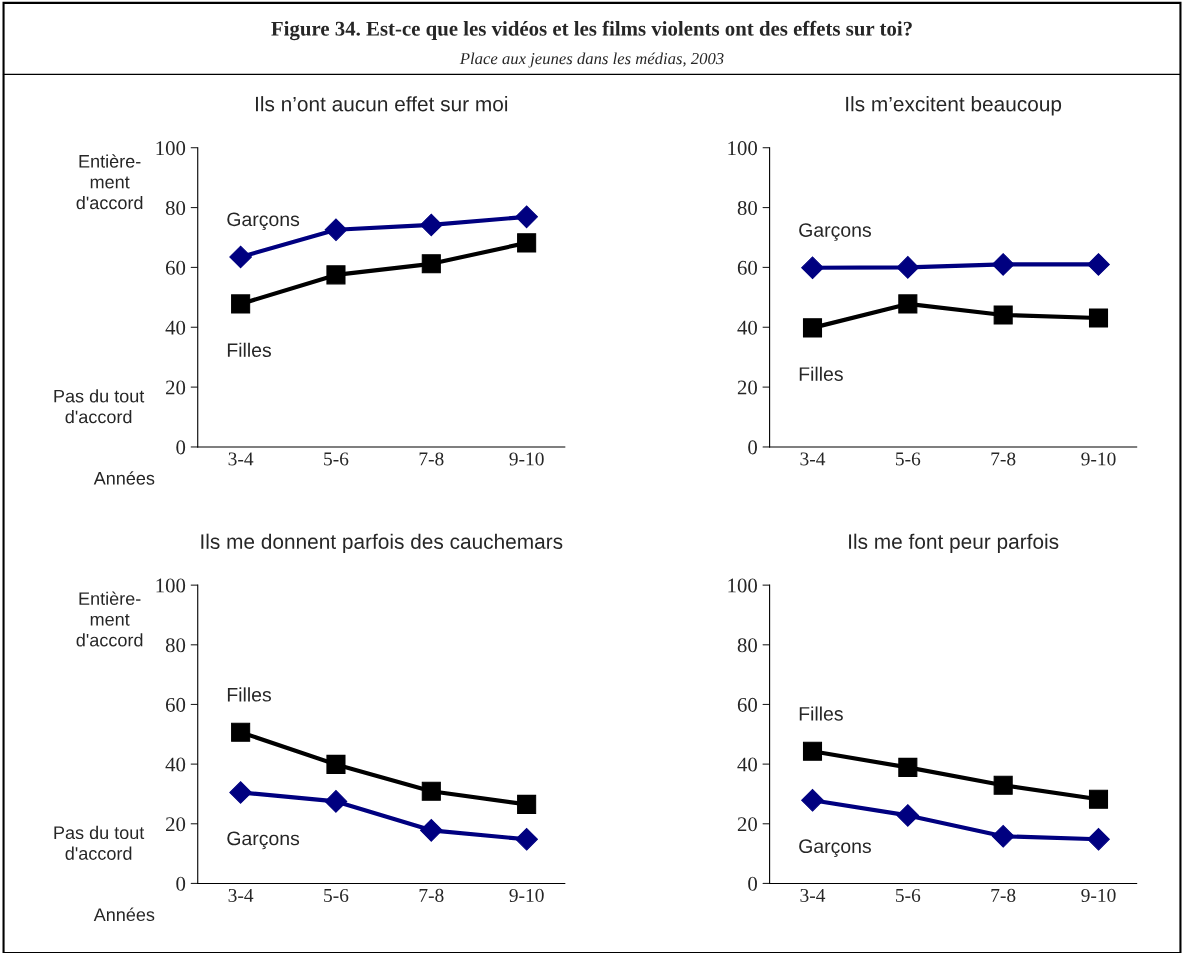 This screenshot has height=953, width=1184. Describe the element at coordinates (382, 543) in the screenshot. I see `chart-title: Ils me donnent parfois des cauchemars` at that location.